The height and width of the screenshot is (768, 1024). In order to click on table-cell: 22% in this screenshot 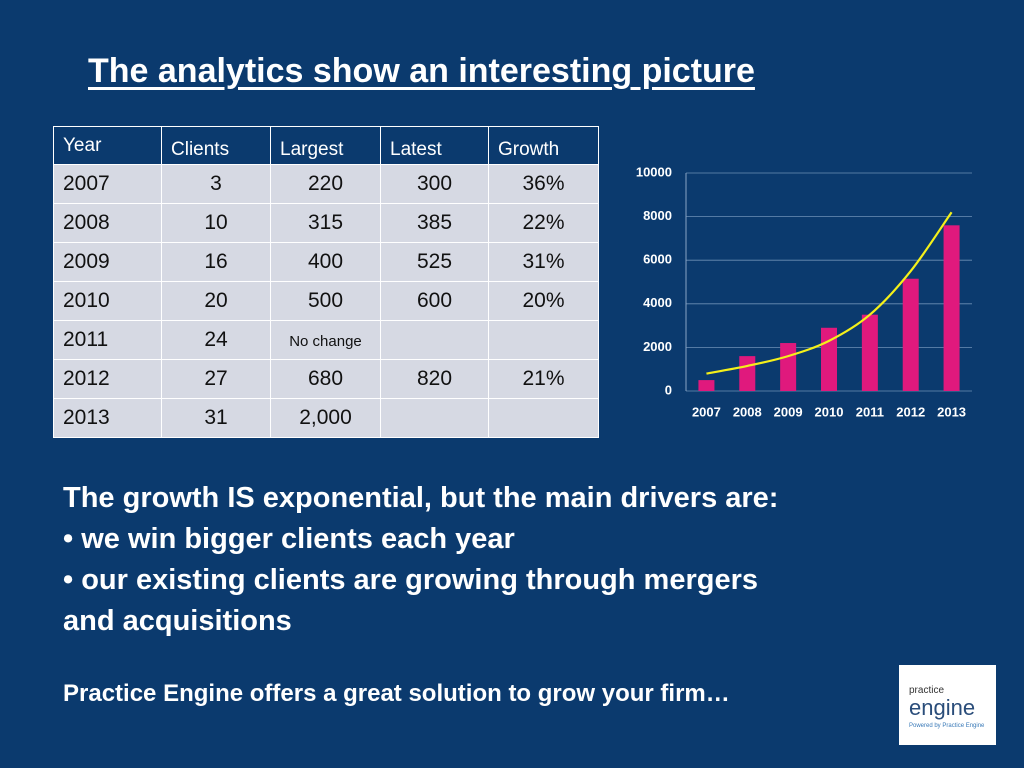, I will do `click(543, 223)`.